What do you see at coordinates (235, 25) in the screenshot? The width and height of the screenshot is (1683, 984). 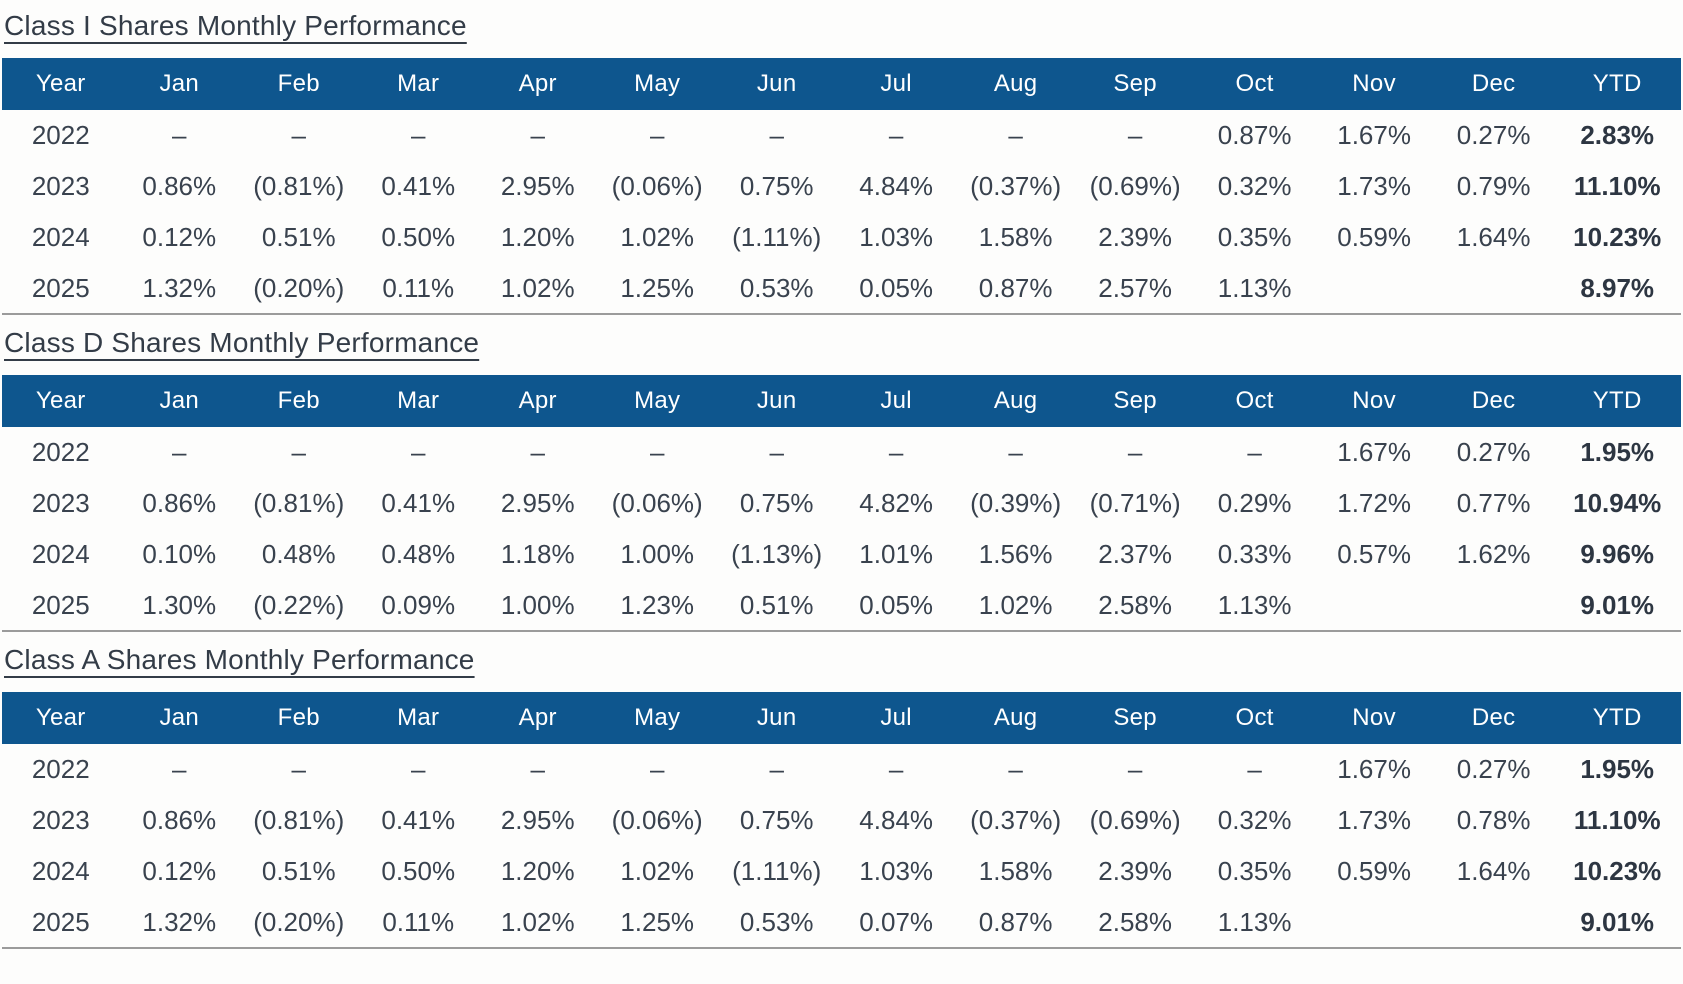 I see `table-title: Class I Shares Monthly Performance` at bounding box center [235, 25].